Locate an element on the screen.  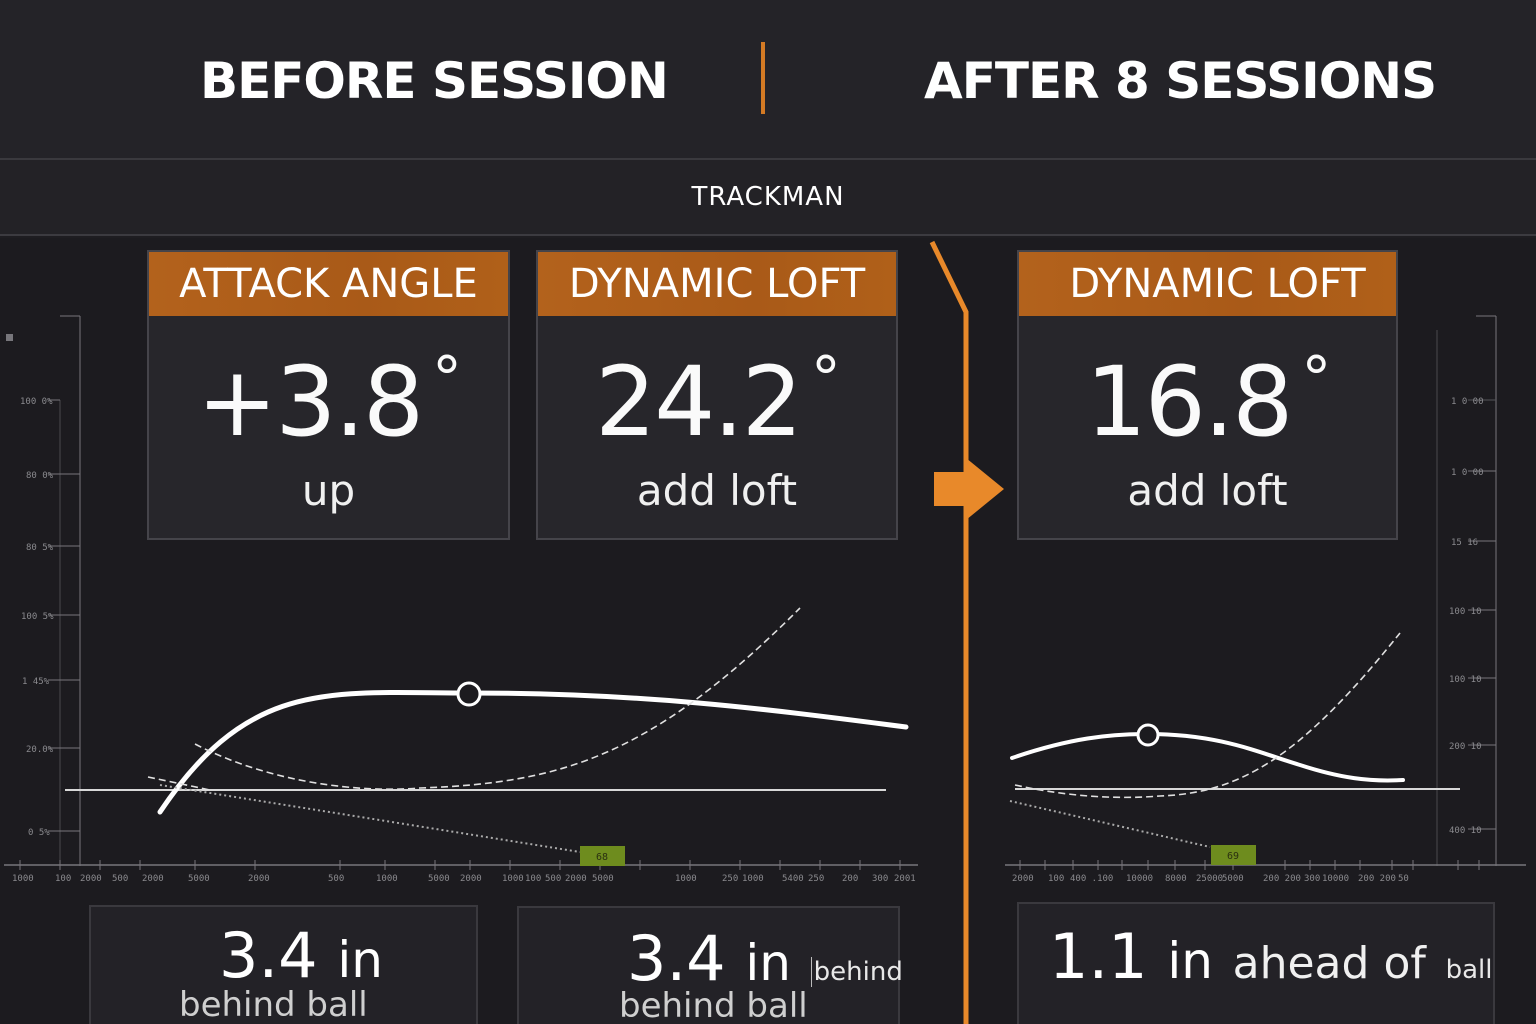
dynamic-loft-after-card: DYNAMIC LOFT 16.8 ° add loft is located at coordinates (1207, 395).